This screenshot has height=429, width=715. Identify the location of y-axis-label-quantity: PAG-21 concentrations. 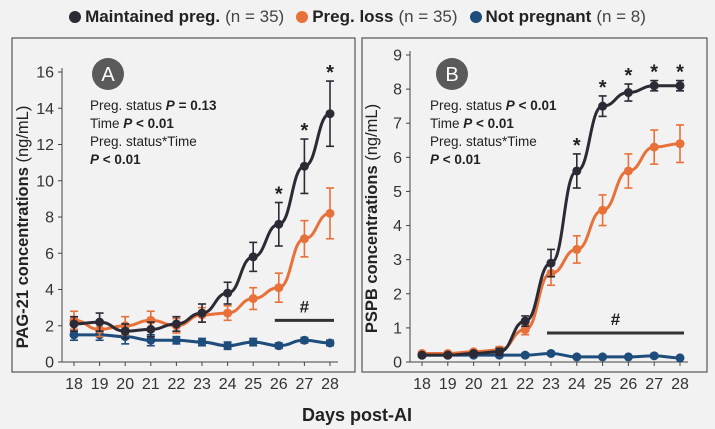
(23, 256).